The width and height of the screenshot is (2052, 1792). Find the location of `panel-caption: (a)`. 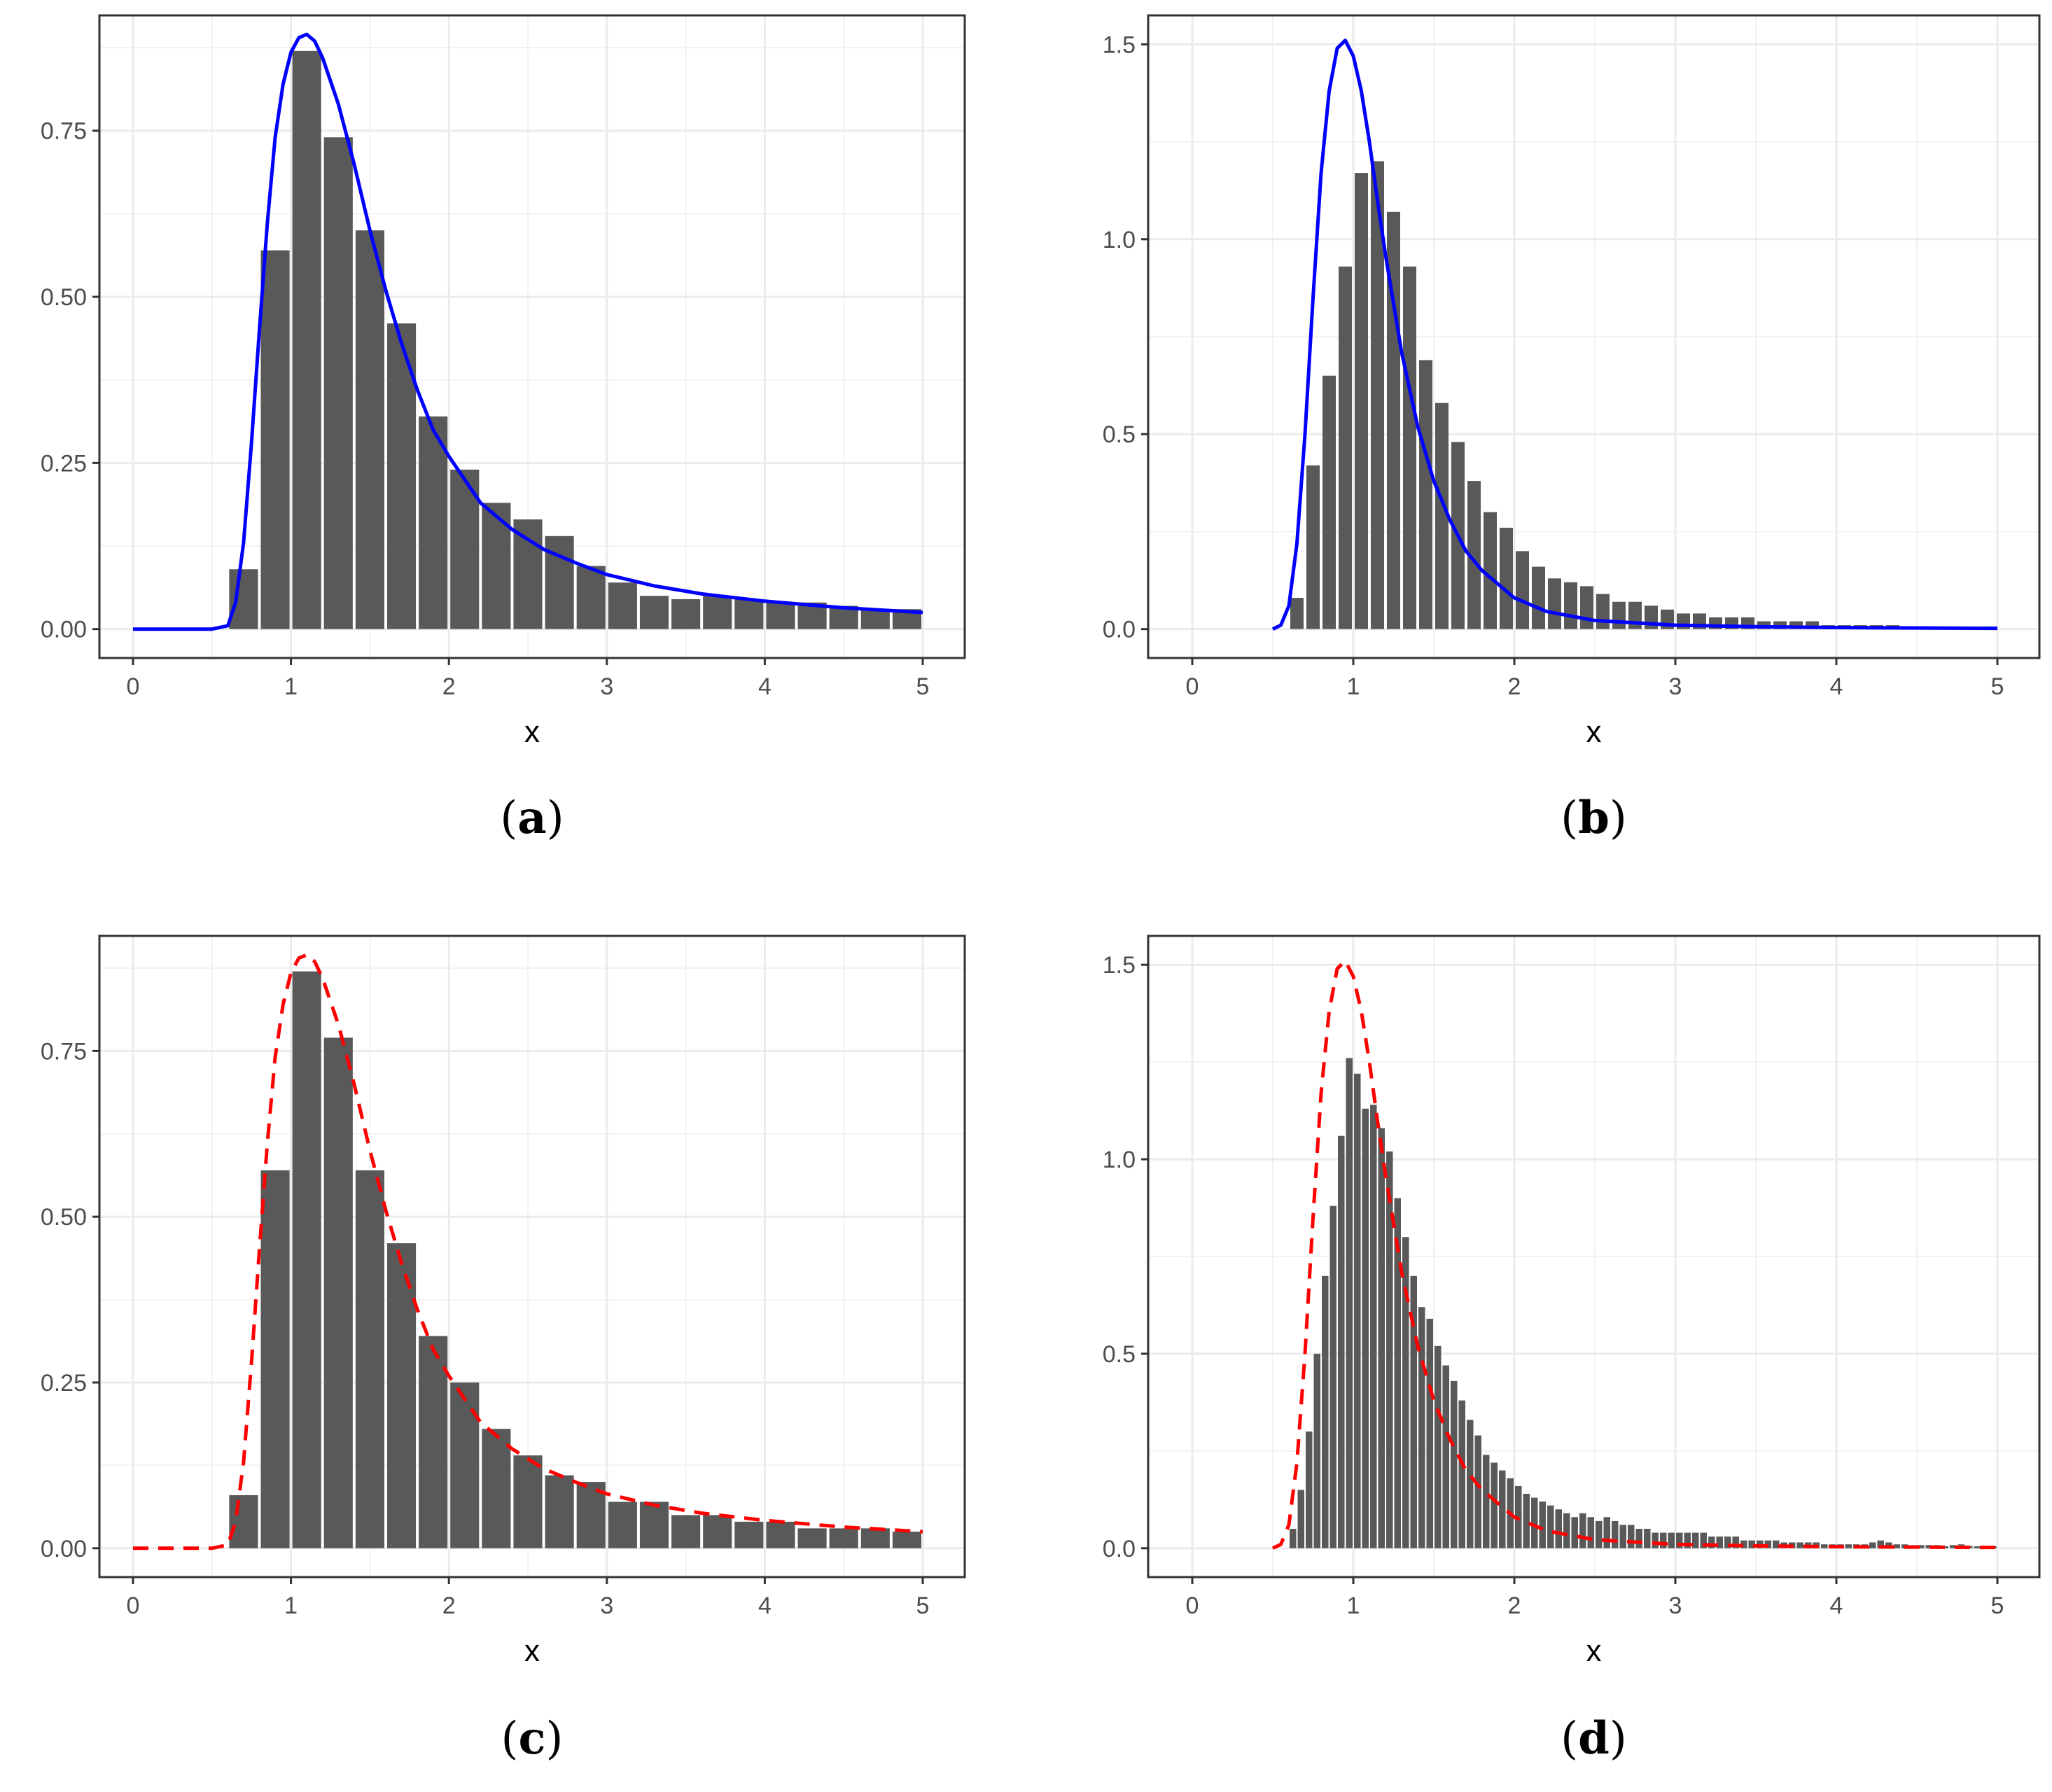

panel-caption: (a) is located at coordinates (532, 818).